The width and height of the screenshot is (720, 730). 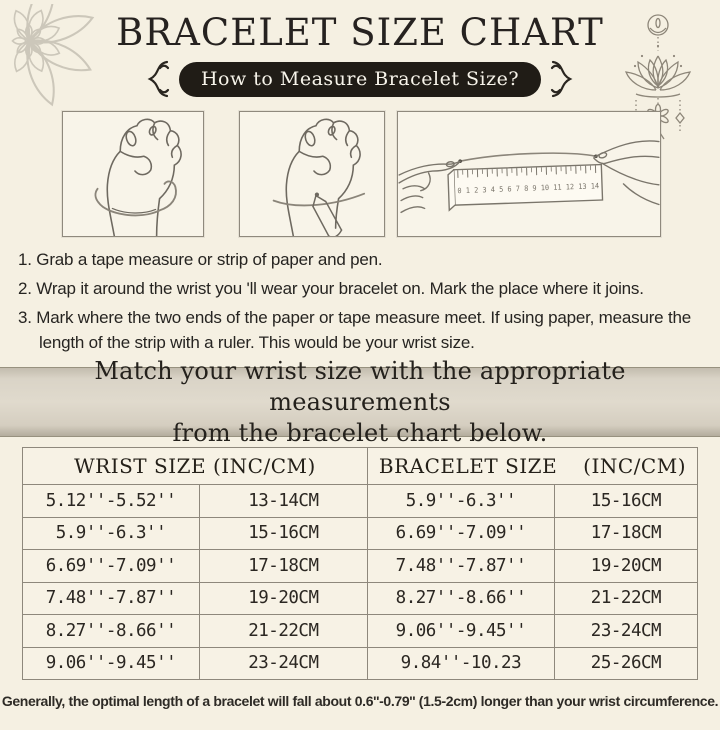 I want to click on bracelet-inches-cell: 6.69''-7.09'', so click(x=460, y=533).